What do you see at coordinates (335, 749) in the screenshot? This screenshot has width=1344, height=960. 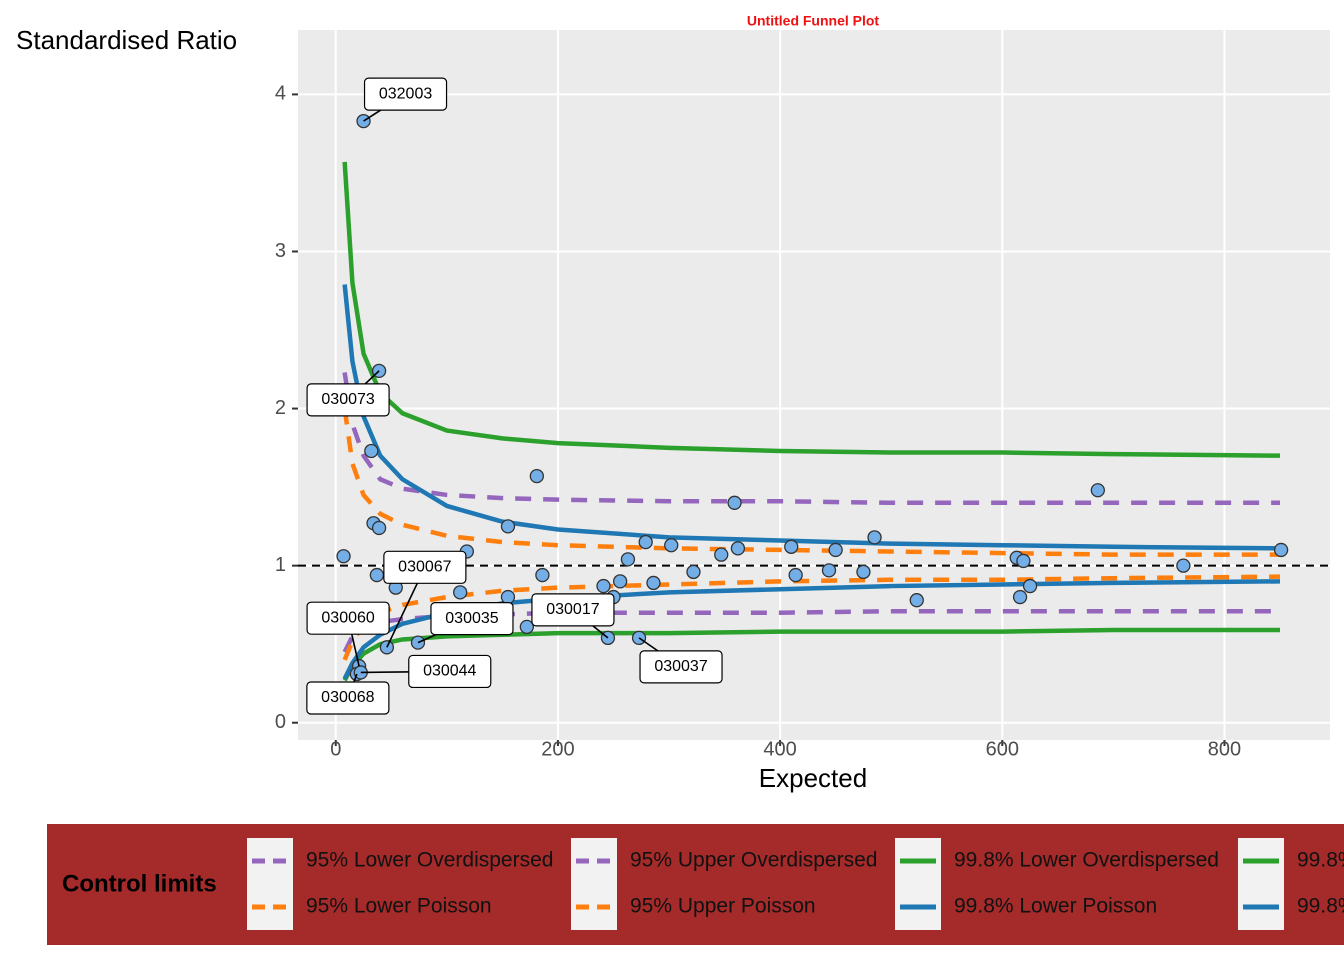 I see `x-tick-label: 0` at bounding box center [335, 749].